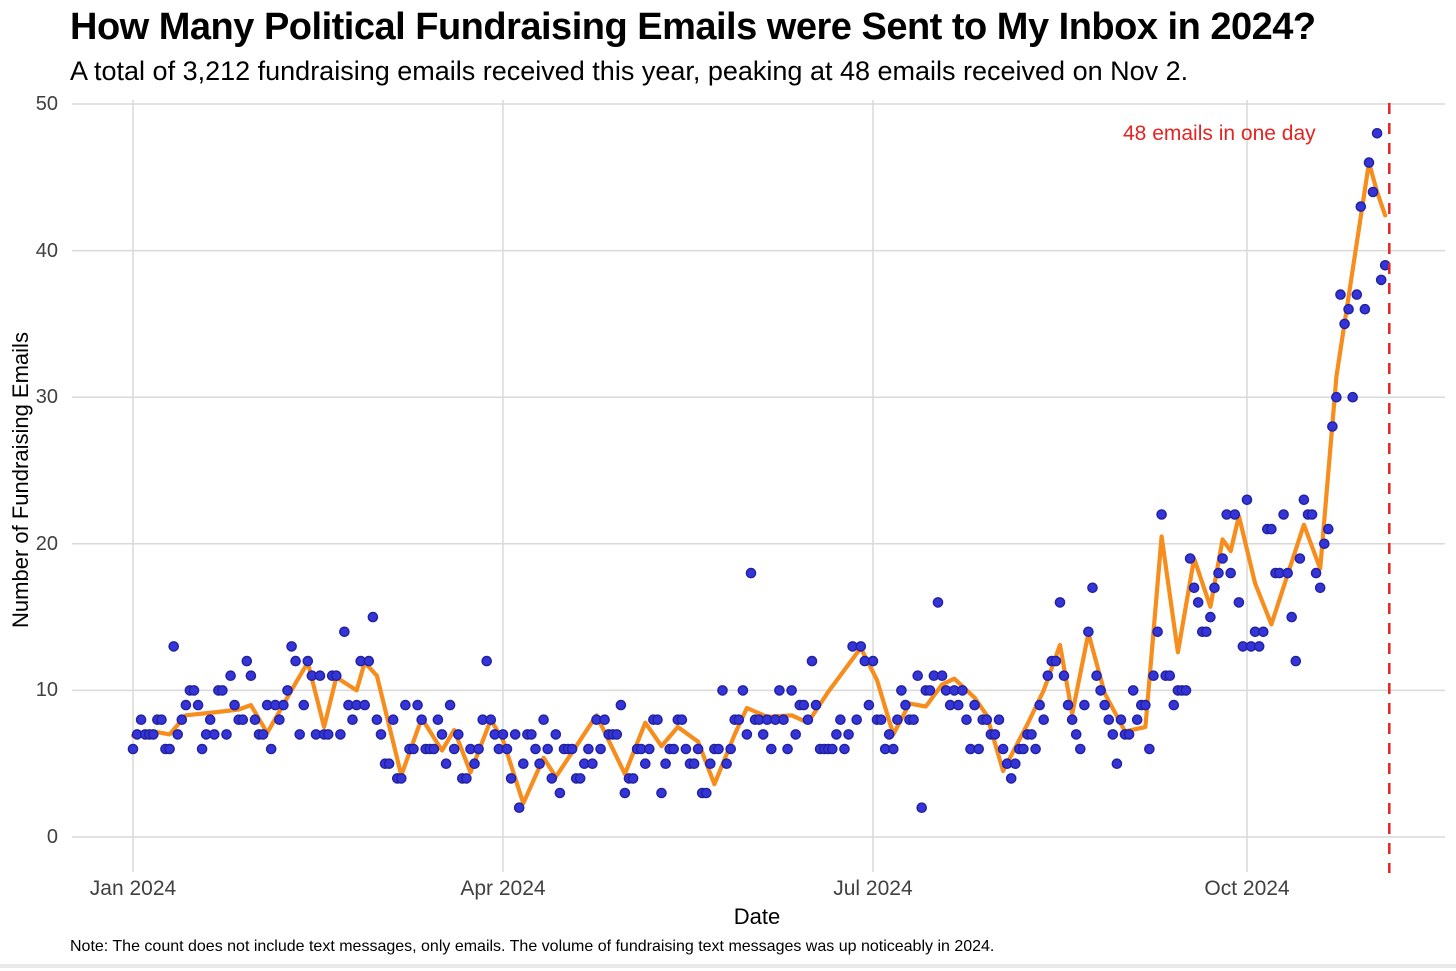 Image resolution: width=1456 pixels, height=971 pixels. I want to click on x-tick-label: Jan 2024, so click(133, 888).